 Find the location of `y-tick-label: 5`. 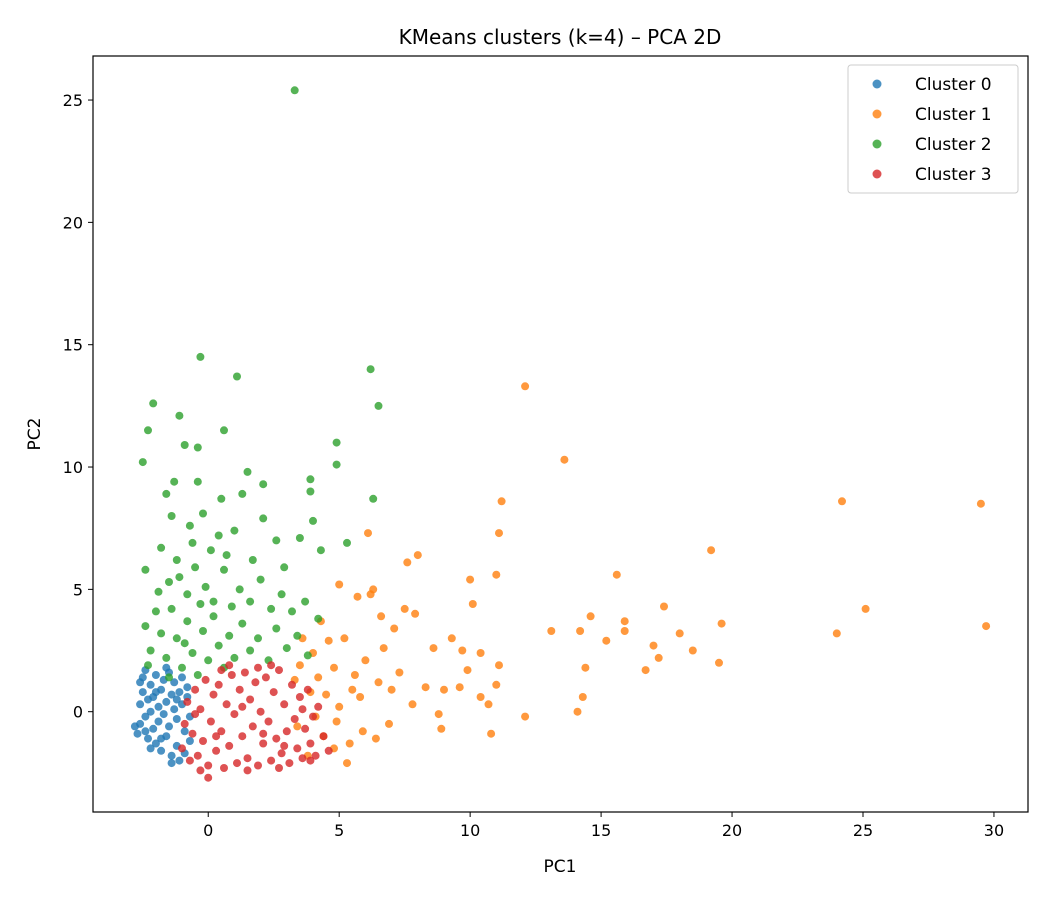

y-tick-label: 5 is located at coordinates (78, 589).